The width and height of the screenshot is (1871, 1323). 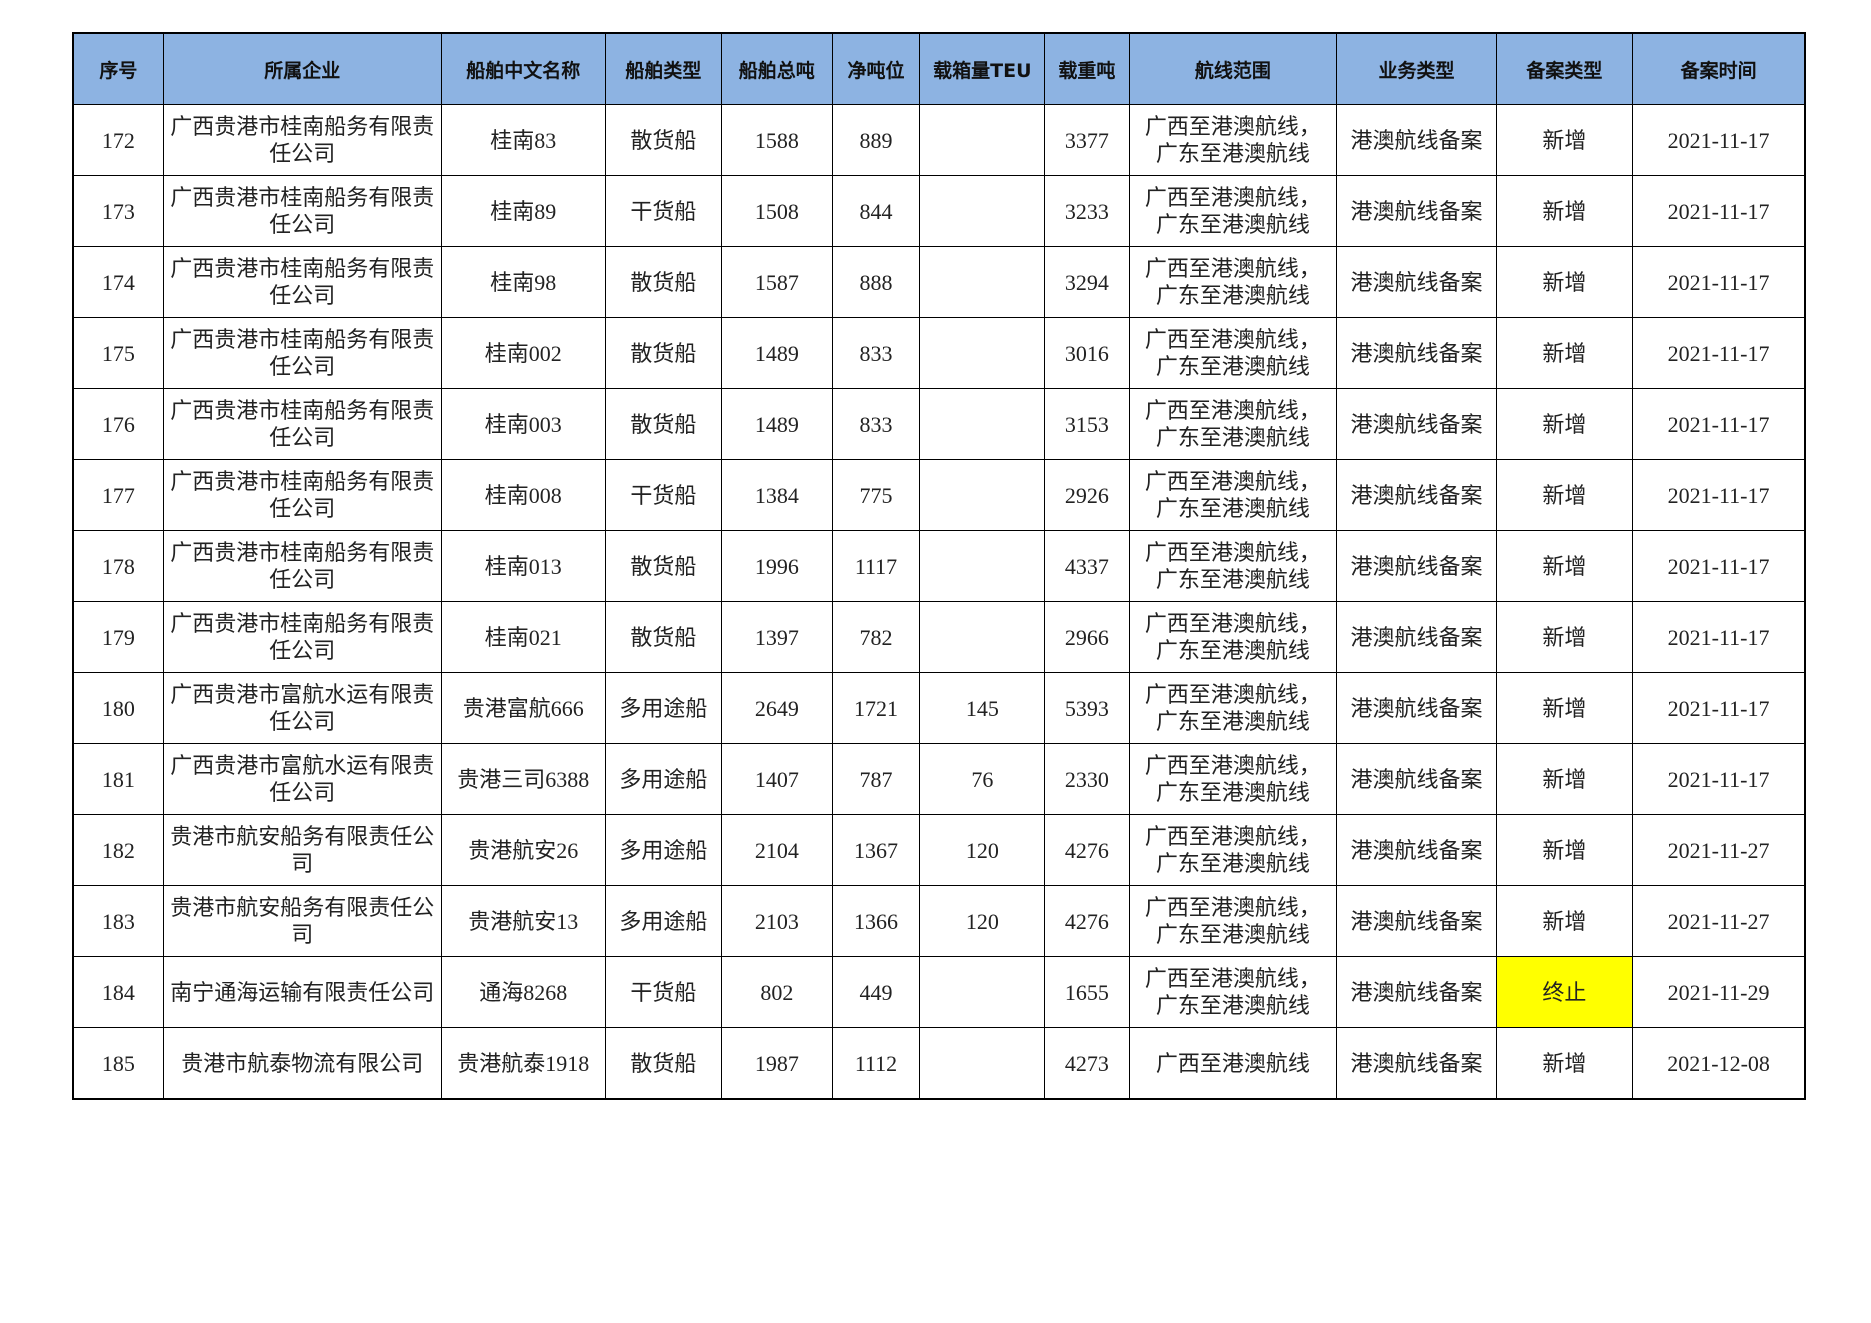 What do you see at coordinates (876, 68) in the screenshot?
I see `header-net-tonnage: 净吨位` at bounding box center [876, 68].